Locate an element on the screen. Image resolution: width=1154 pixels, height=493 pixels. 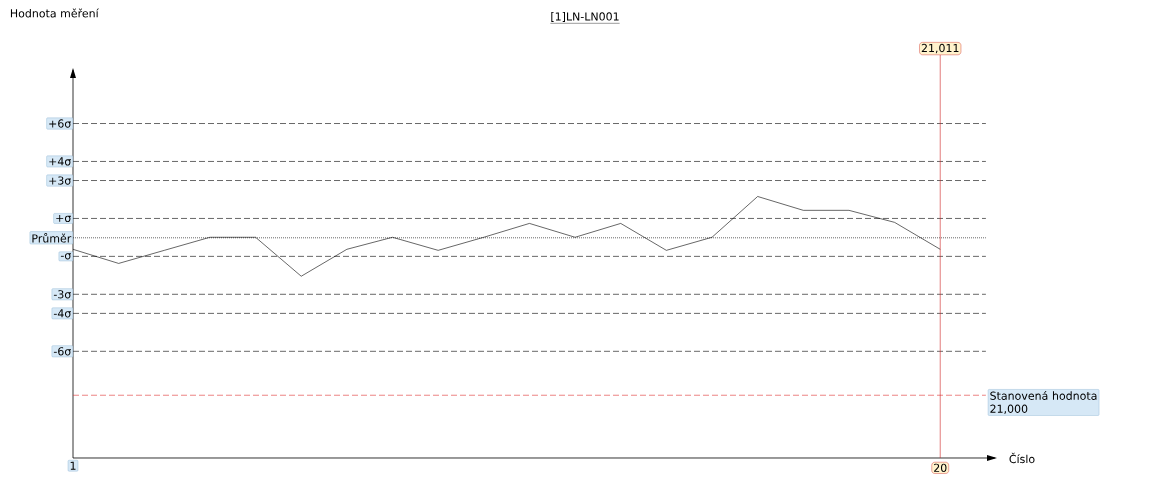
ref-line-label: -3σ is located at coordinates (62, 294).